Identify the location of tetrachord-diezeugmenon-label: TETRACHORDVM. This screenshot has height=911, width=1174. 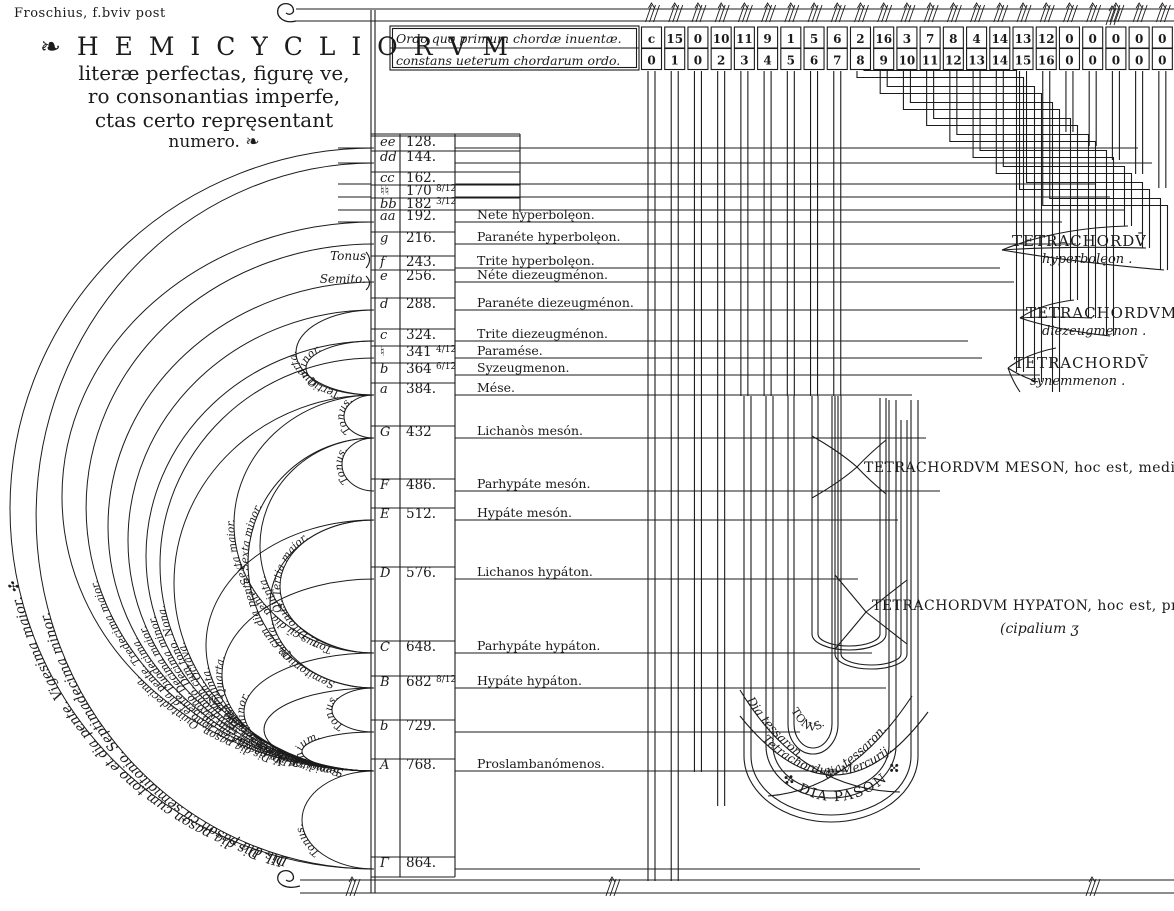
(1100, 313).